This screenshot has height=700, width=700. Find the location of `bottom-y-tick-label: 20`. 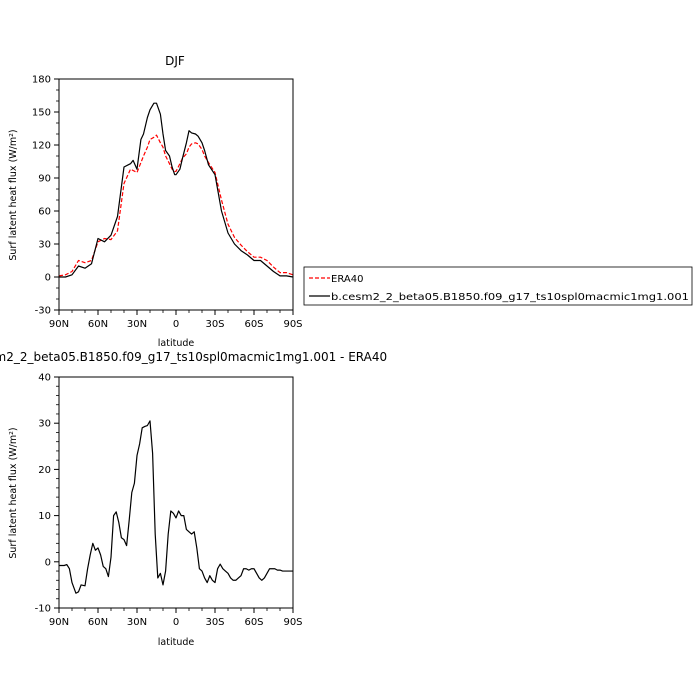

bottom-y-tick-label: 20 is located at coordinates (44, 470).